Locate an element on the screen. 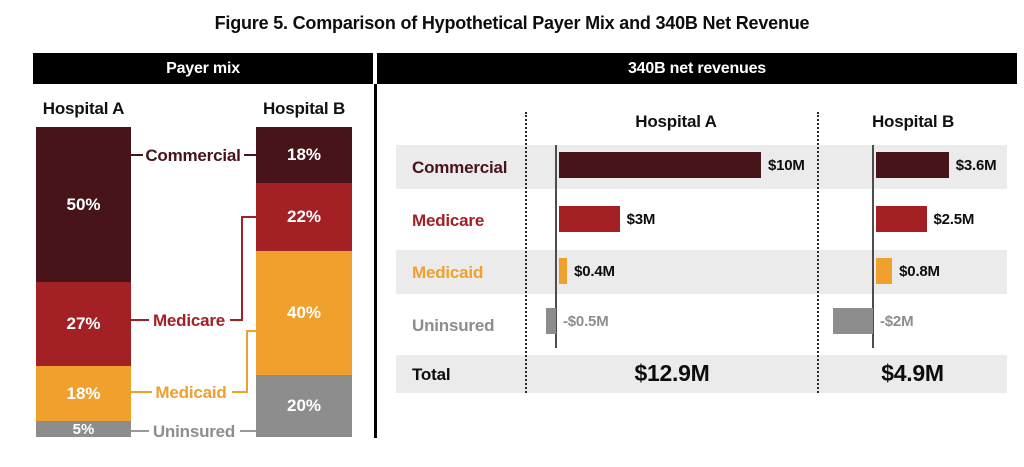 This screenshot has width=1024, height=467. row-label-medicare: Medicare is located at coordinates (448, 220).